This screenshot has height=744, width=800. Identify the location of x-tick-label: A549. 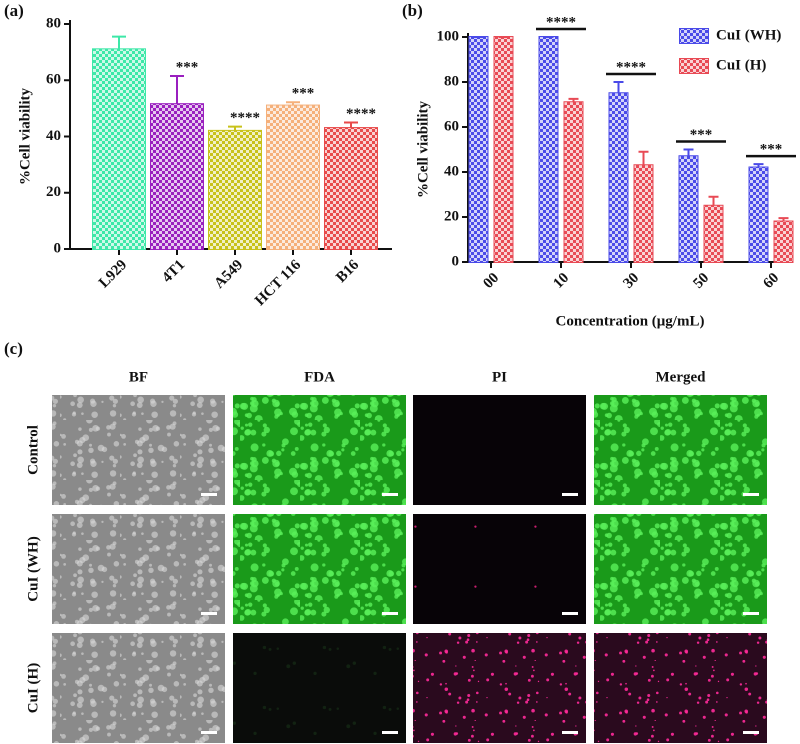
(228, 274).